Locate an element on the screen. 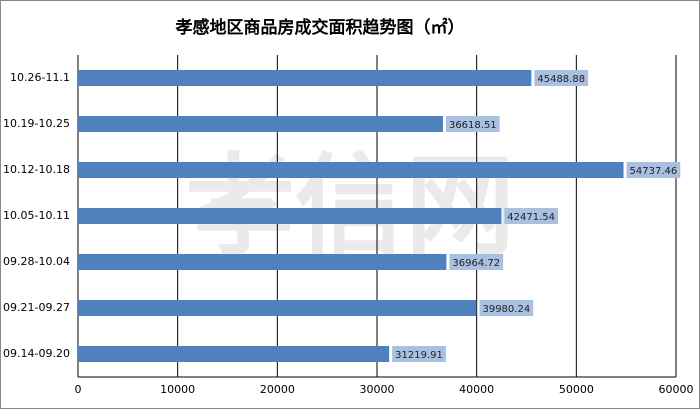 The image size is (700, 409). data-label: 39980.24 is located at coordinates (506, 309).